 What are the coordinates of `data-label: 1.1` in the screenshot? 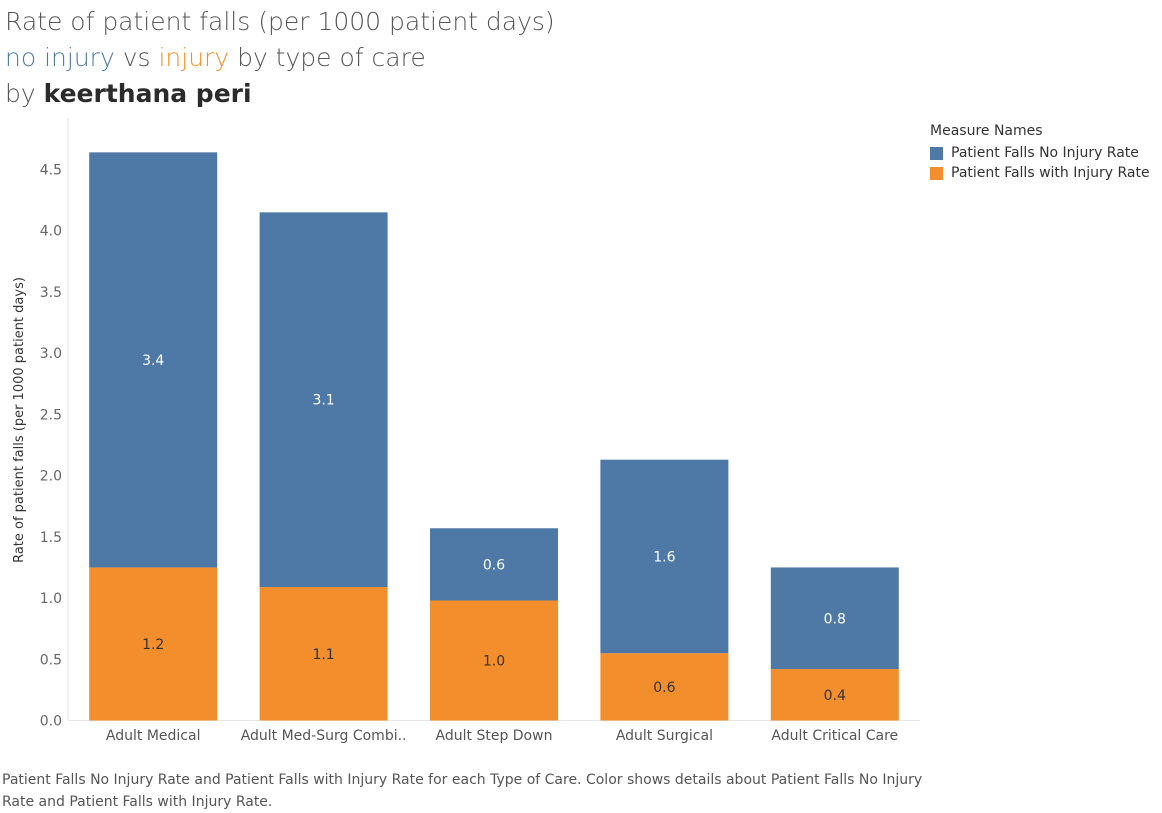 It's located at (323, 655).